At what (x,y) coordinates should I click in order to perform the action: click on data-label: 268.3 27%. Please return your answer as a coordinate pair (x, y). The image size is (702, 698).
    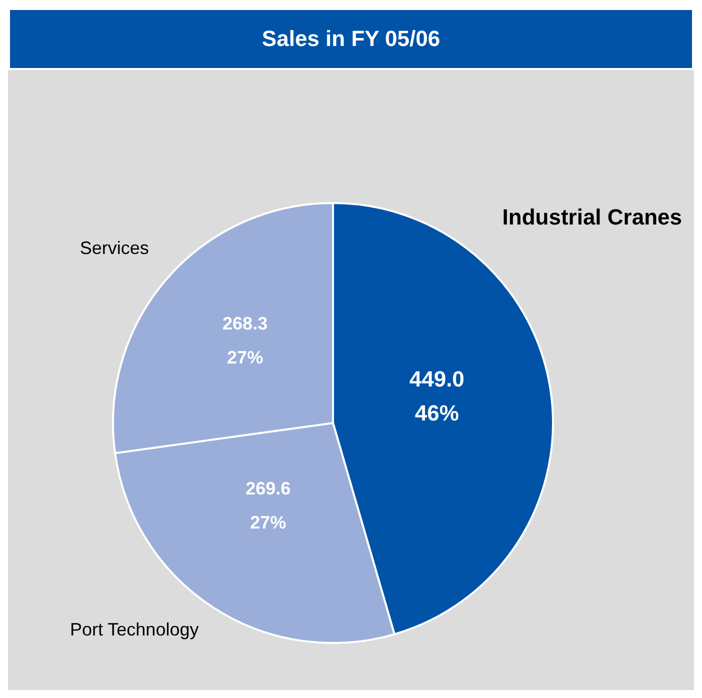
    Looking at the image, I should click on (245, 341).